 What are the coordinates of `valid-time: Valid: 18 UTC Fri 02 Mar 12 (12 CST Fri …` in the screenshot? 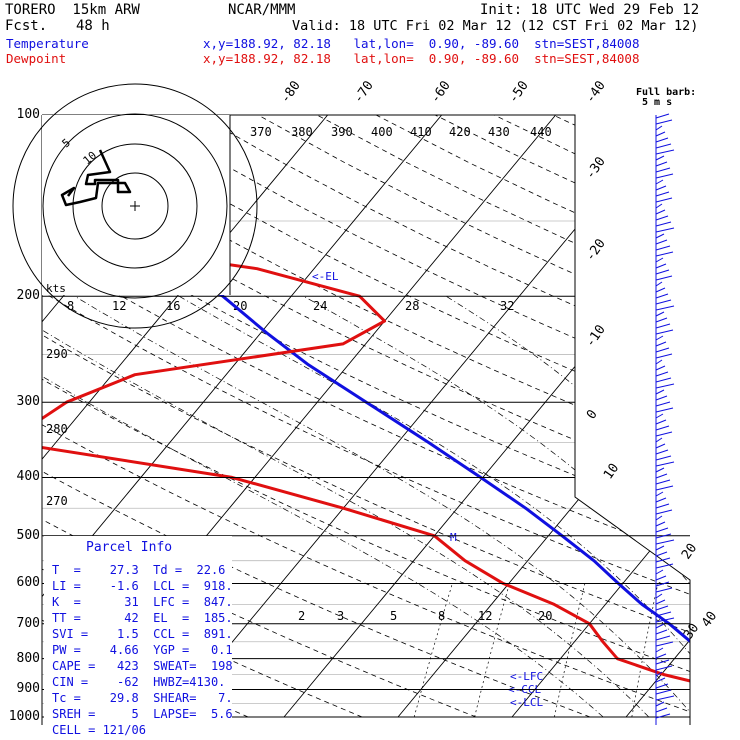 It's located at (495, 26).